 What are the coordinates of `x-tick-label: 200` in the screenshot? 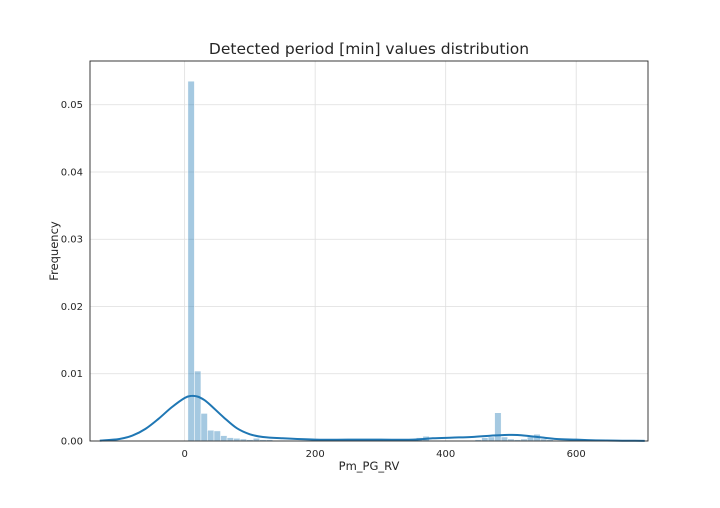 It's located at (315, 454).